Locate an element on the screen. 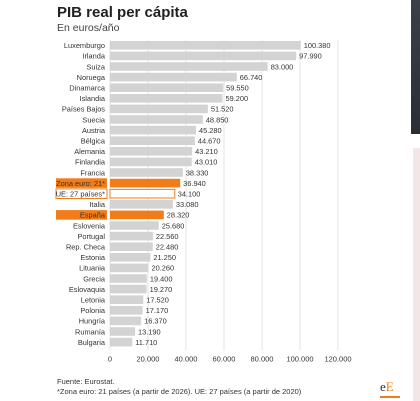 The height and width of the screenshot is (401, 420). x-axis-tick-labels: 0 20.000 40.000 60.000 80.000 100.000 120.000 is located at coordinates (230, 358).